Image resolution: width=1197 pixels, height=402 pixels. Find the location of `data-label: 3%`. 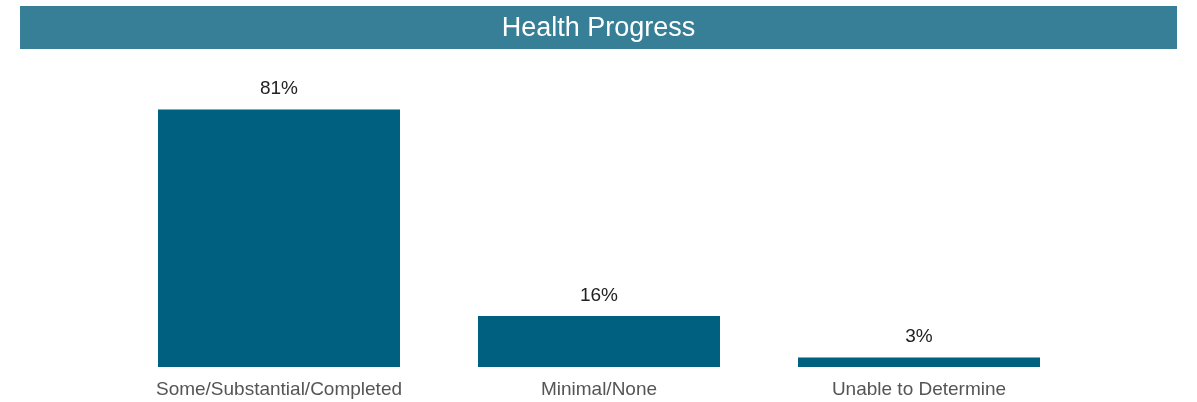

data-label: 3% is located at coordinates (919, 336).